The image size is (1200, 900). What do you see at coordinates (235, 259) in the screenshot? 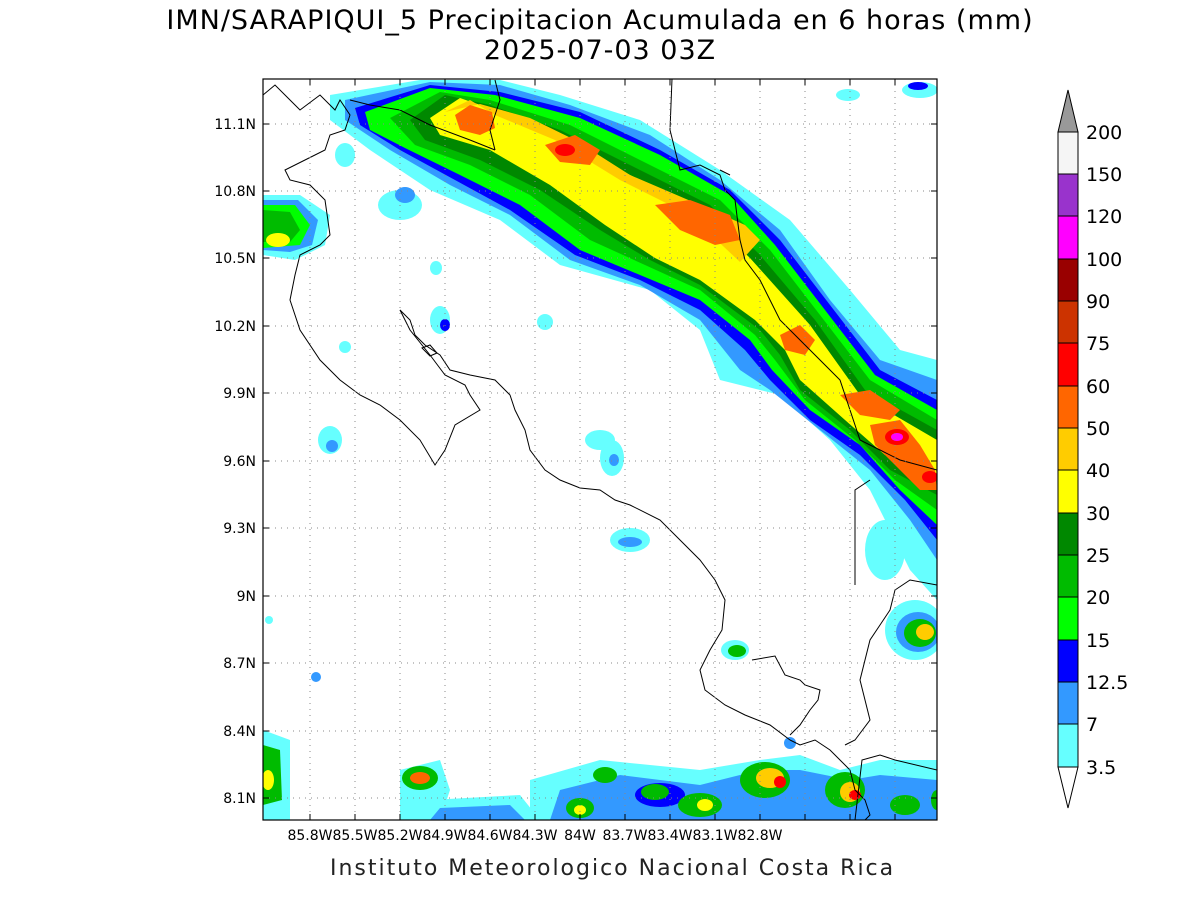
I see `lat-label: 10.5N` at bounding box center [235, 259].